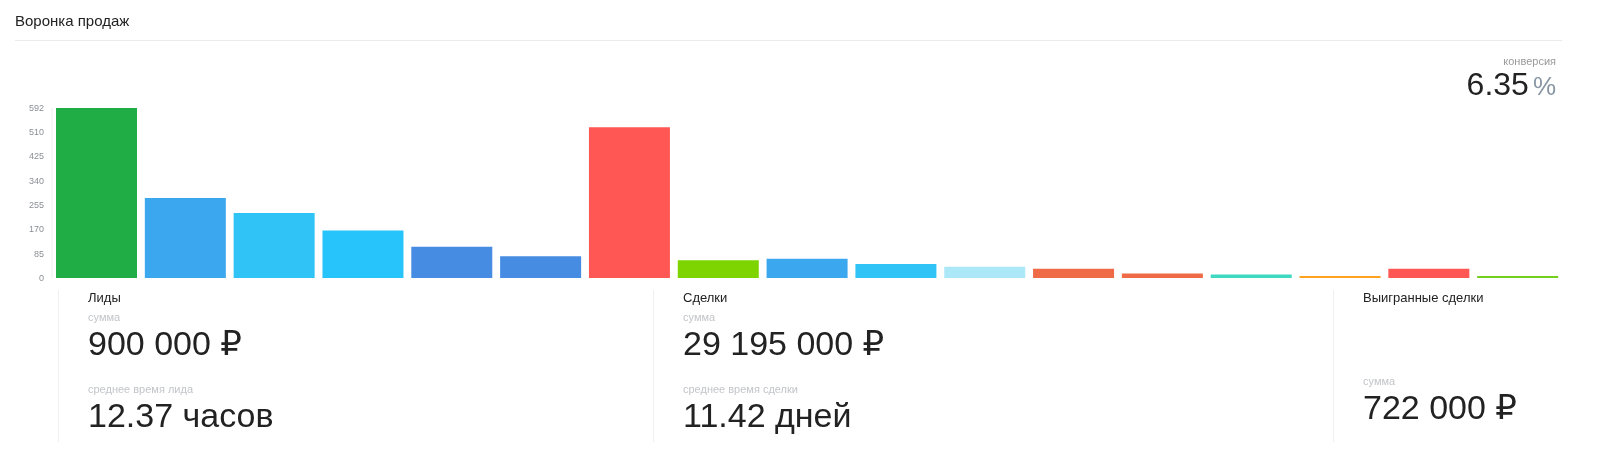  I want to click on text: 722 000 ₽, so click(1440, 407).